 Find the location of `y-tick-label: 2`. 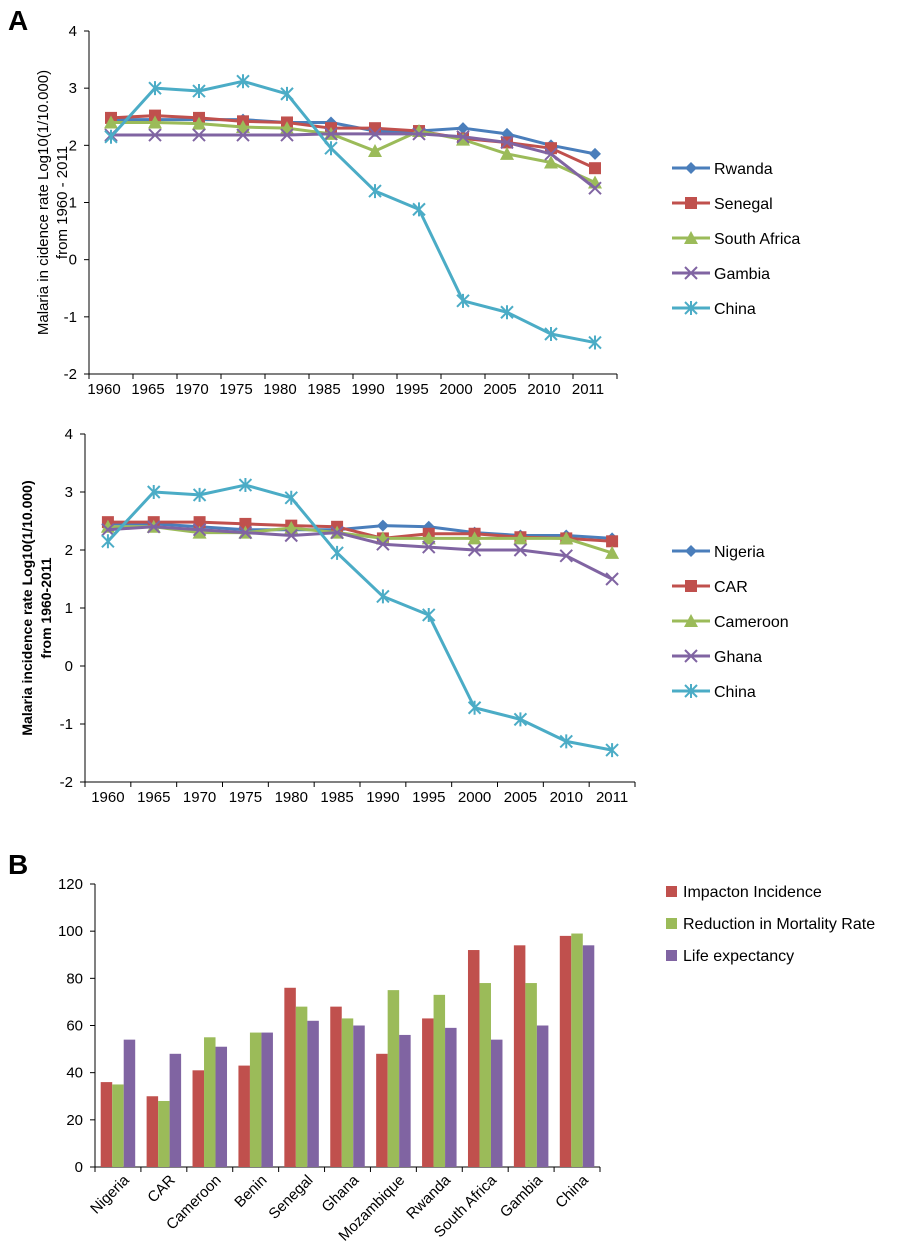

y-tick-label: 2 is located at coordinates (69, 550).